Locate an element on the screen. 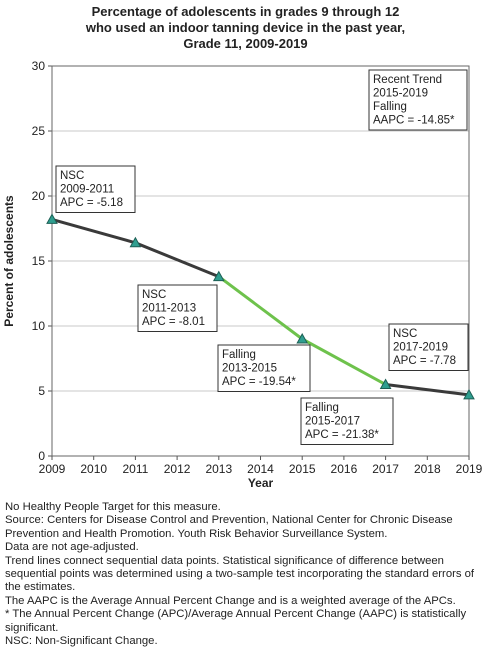  y-tick-label: 25 is located at coordinates (39, 131).